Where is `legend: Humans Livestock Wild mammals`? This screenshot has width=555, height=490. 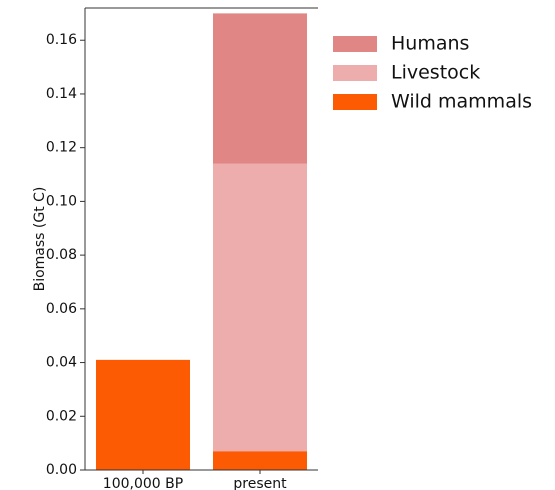
legend: Humans Livestock Wild mammals is located at coordinates (432, 73).